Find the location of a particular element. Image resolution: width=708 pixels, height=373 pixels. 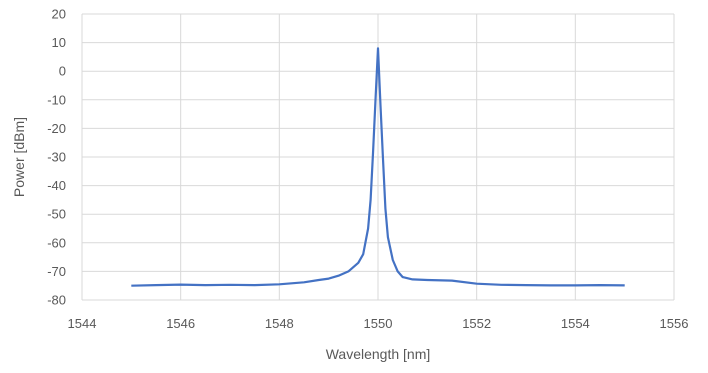

y-tick-label: -70 is located at coordinates (56, 271).